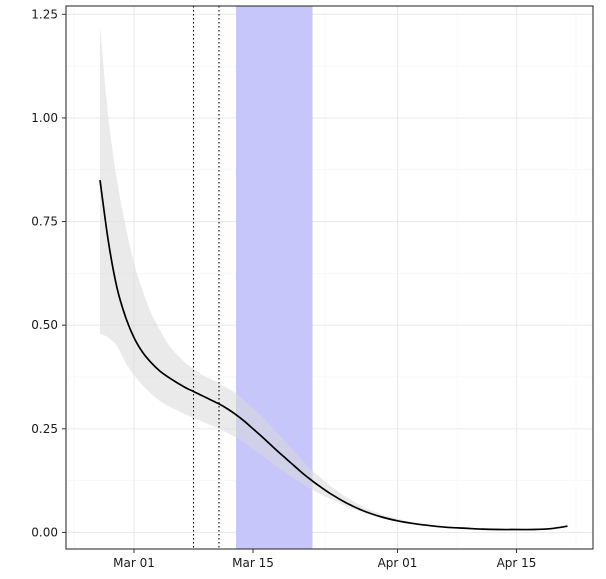  I want to click on x-tick-label: Apr 15, so click(517, 563).